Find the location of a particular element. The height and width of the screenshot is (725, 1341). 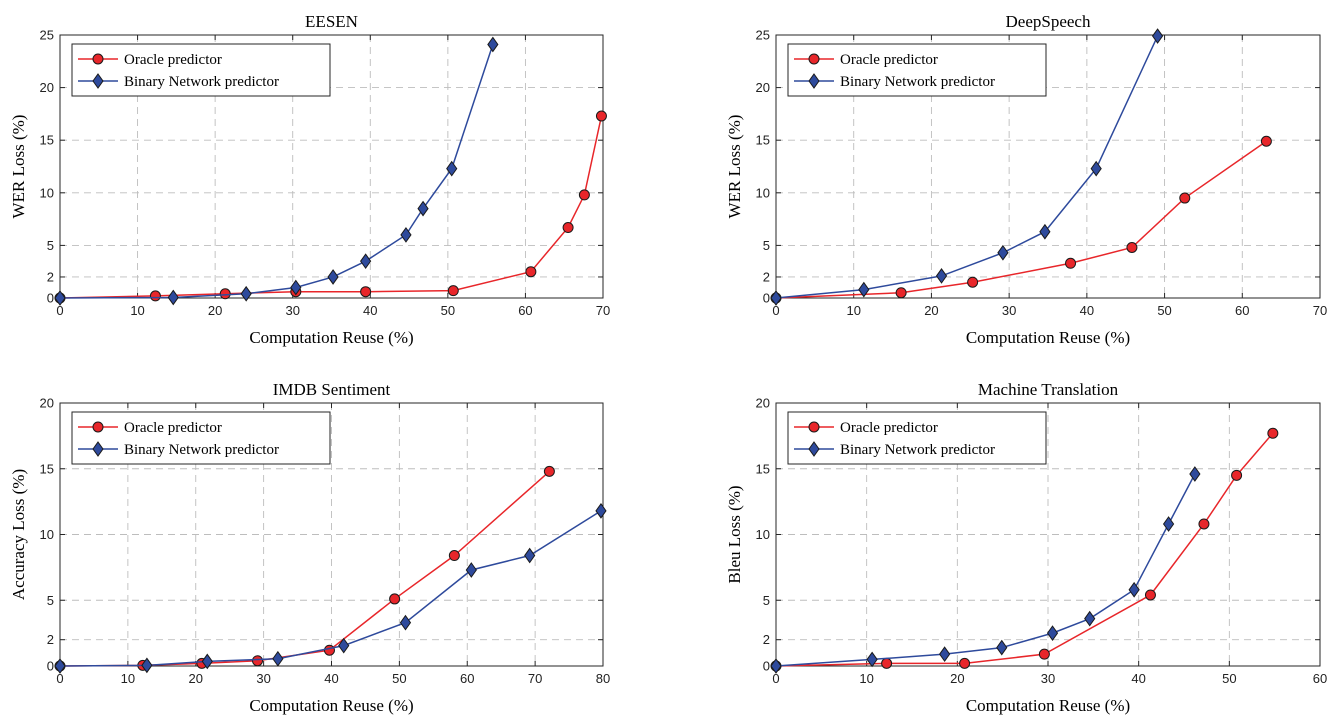

chart-title: DeepSpeech is located at coordinates (1048, 21).